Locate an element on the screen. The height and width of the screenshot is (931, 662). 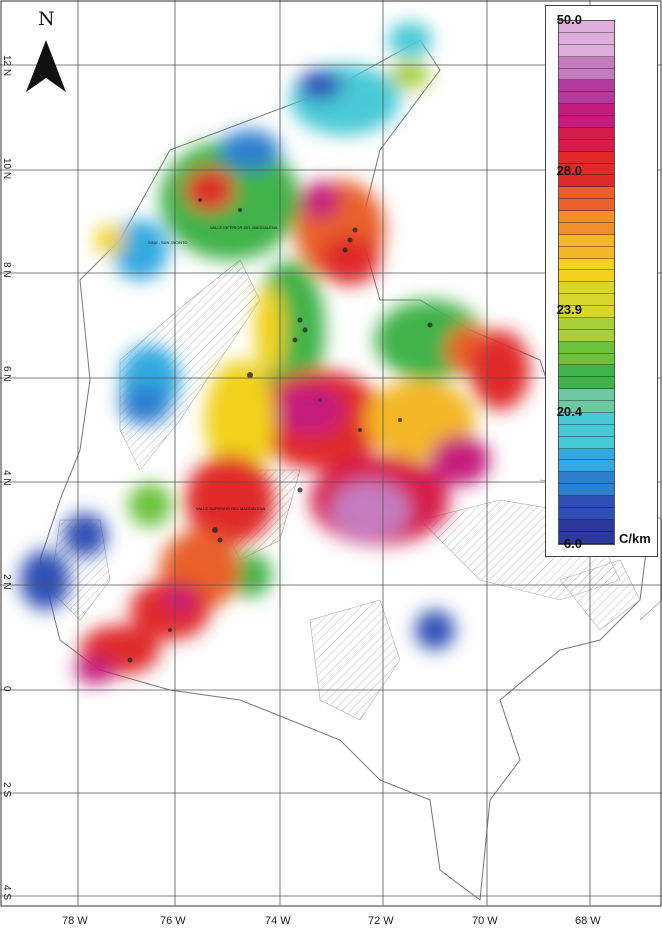
region-label: VALLE INFERIOR DEL MAGDALENA is located at coordinates (244, 227).